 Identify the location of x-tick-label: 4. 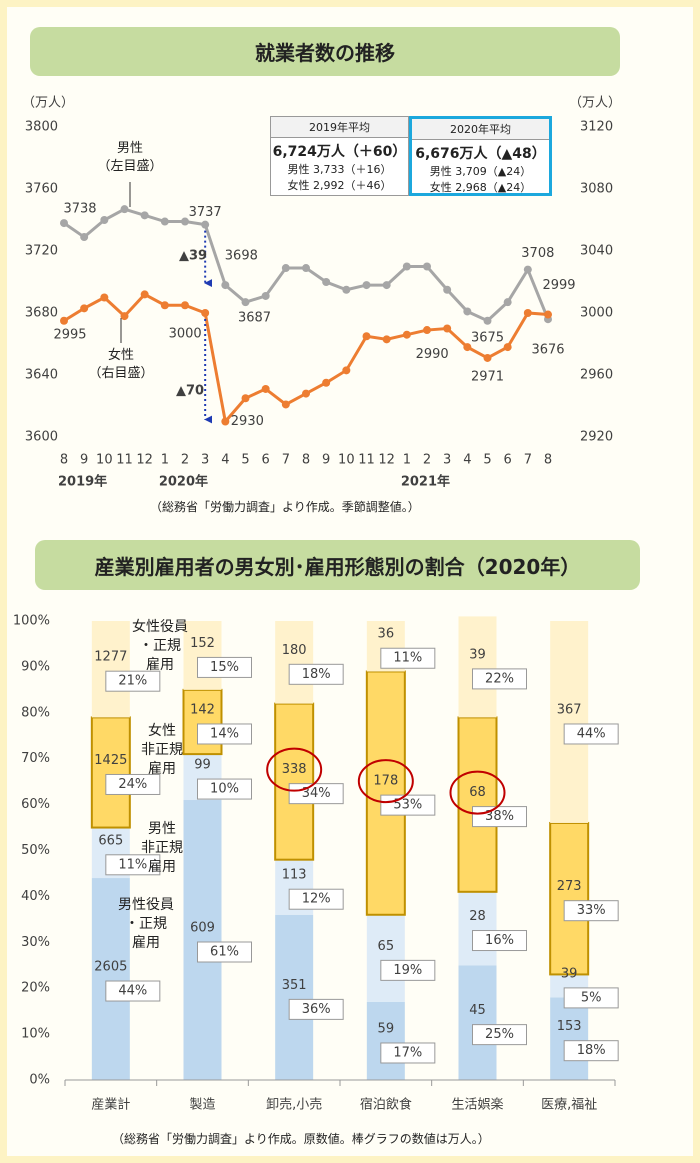
(467, 460).